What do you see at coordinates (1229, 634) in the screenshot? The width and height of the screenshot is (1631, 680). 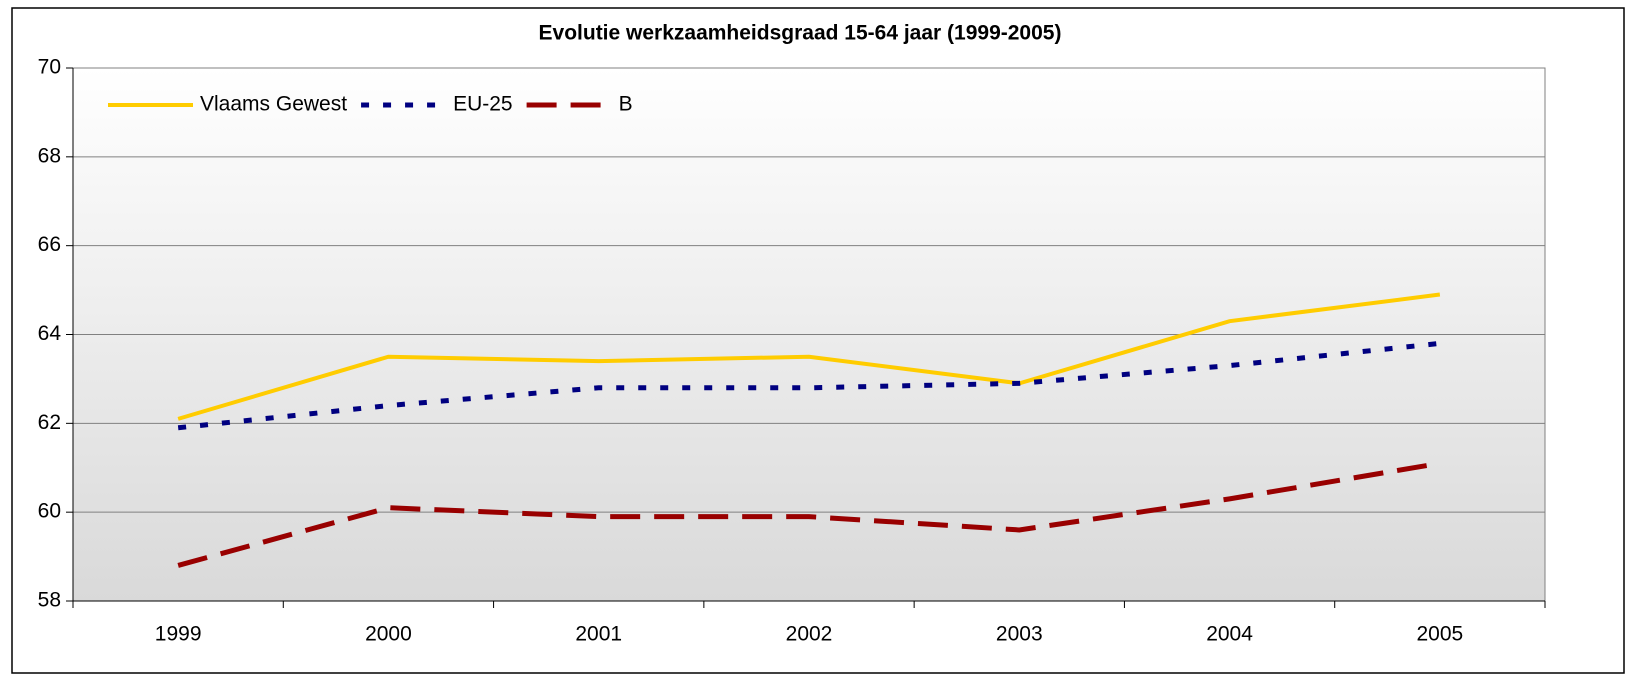 I see `x-tick-label: 2004` at bounding box center [1229, 634].